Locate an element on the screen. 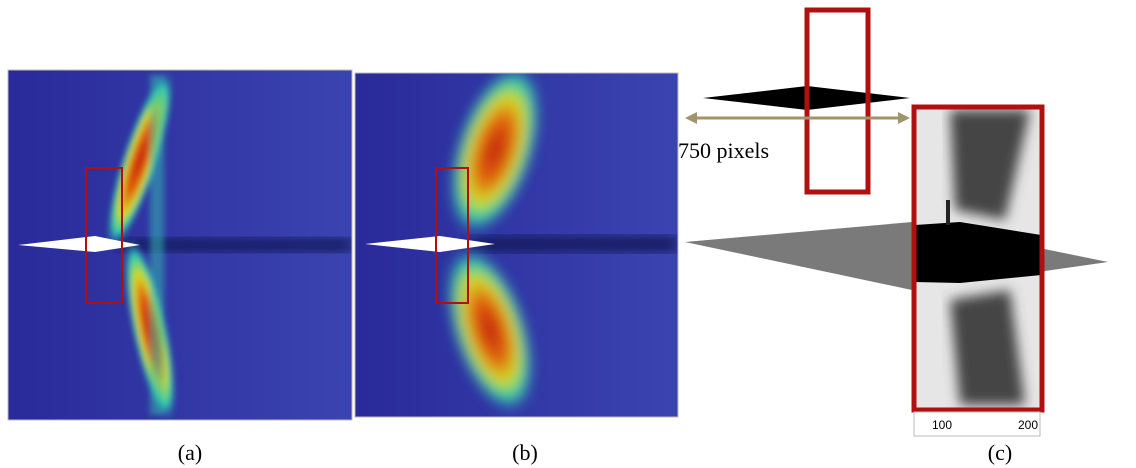  panel-c-frame is located at coordinates (978, 258).